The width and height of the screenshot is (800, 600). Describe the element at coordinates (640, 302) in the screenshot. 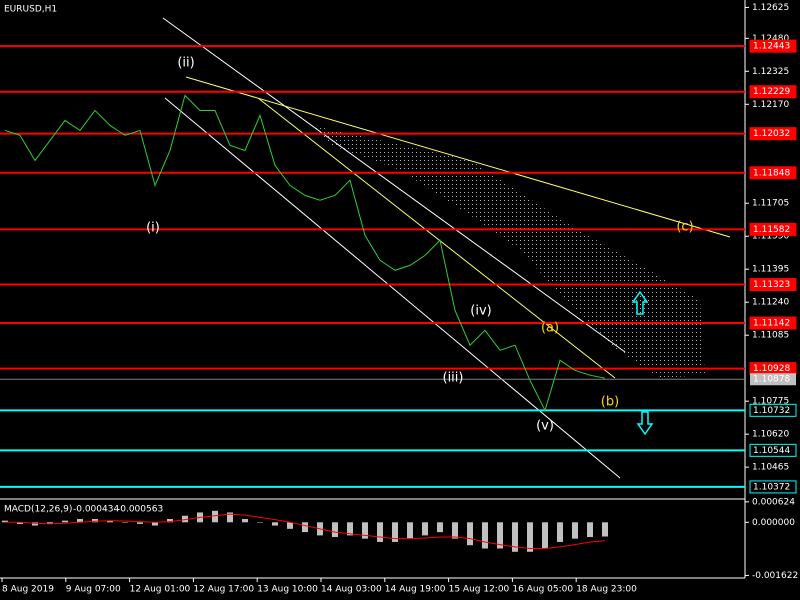

I see `up-arrow` at that location.